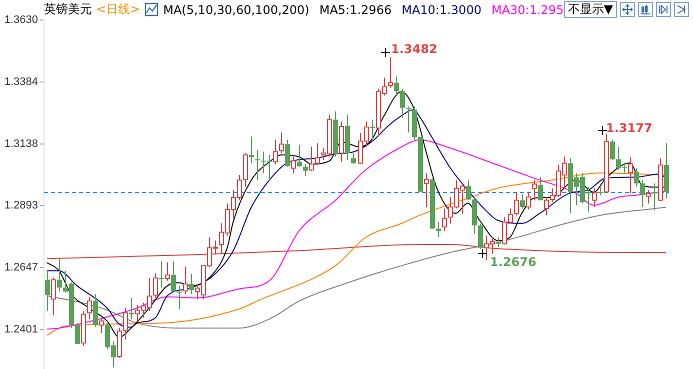  What do you see at coordinates (236, 9) in the screenshot?
I see `text: MA(5,10,30,60,100,200)` at bounding box center [236, 9].